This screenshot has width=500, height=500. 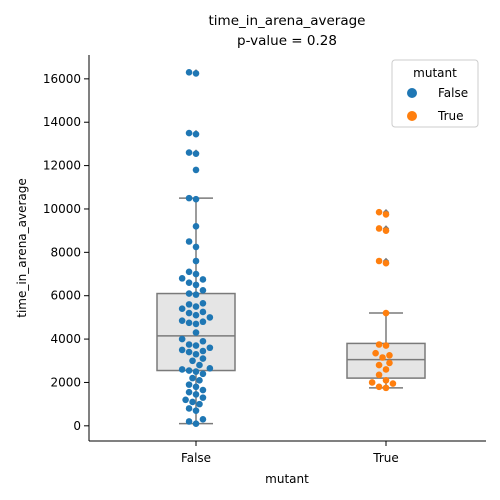 What do you see at coordinates (386, 299) in the screenshot?
I see `box-true` at bounding box center [386, 299].